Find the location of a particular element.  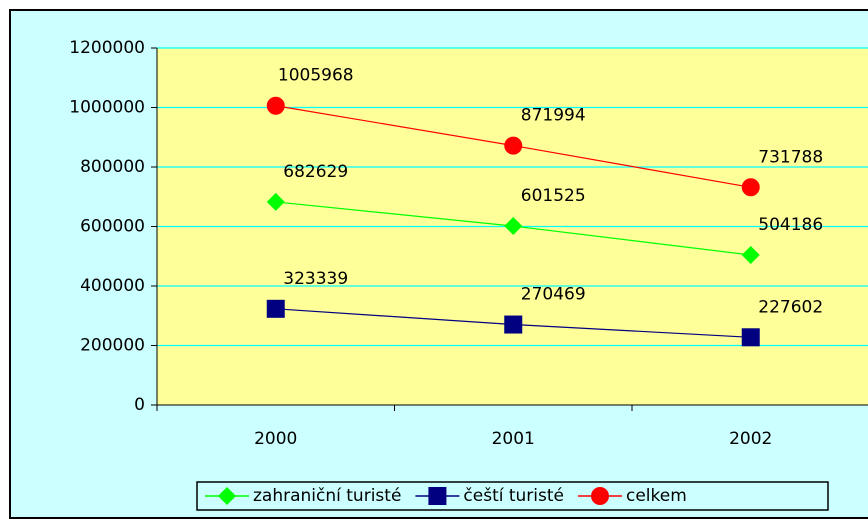

y-tick-label: 600000 is located at coordinates (112, 227).